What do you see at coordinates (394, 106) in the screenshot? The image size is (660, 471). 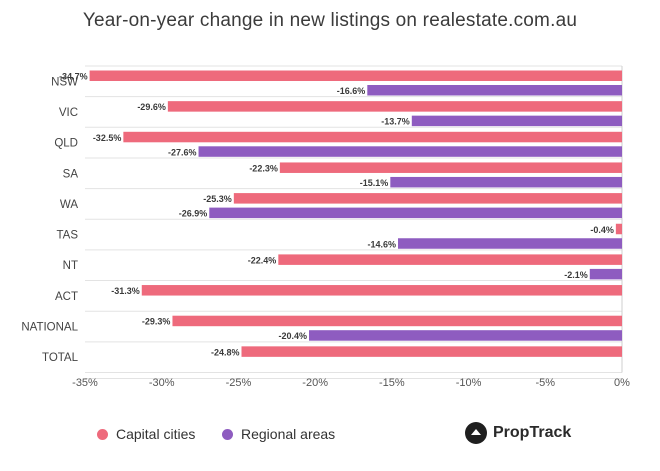 I see `capital-bar-vic` at bounding box center [394, 106].